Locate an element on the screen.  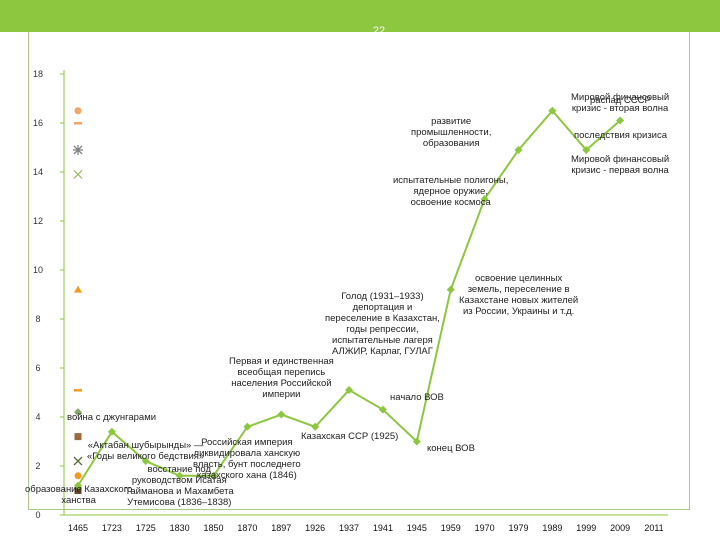
x-tick-label: 1979 is located at coordinates (518, 528).